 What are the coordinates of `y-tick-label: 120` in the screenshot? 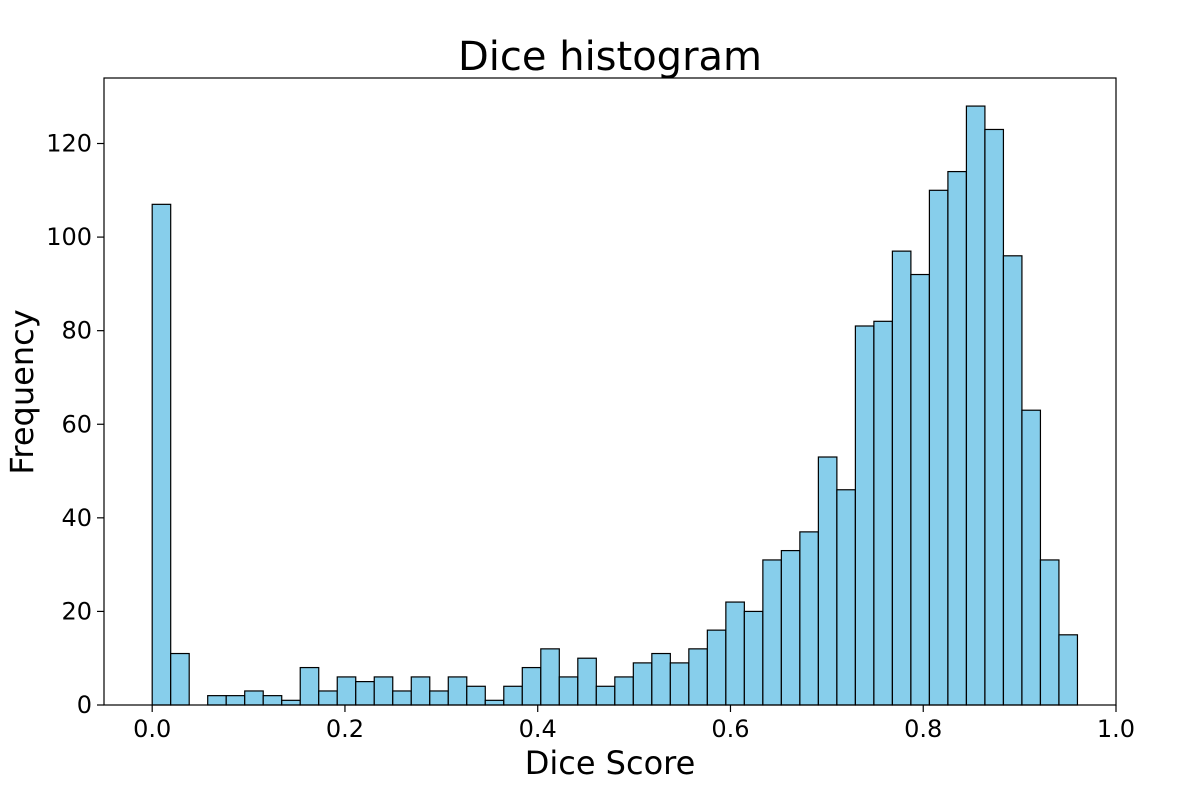 It's located at (69, 144).